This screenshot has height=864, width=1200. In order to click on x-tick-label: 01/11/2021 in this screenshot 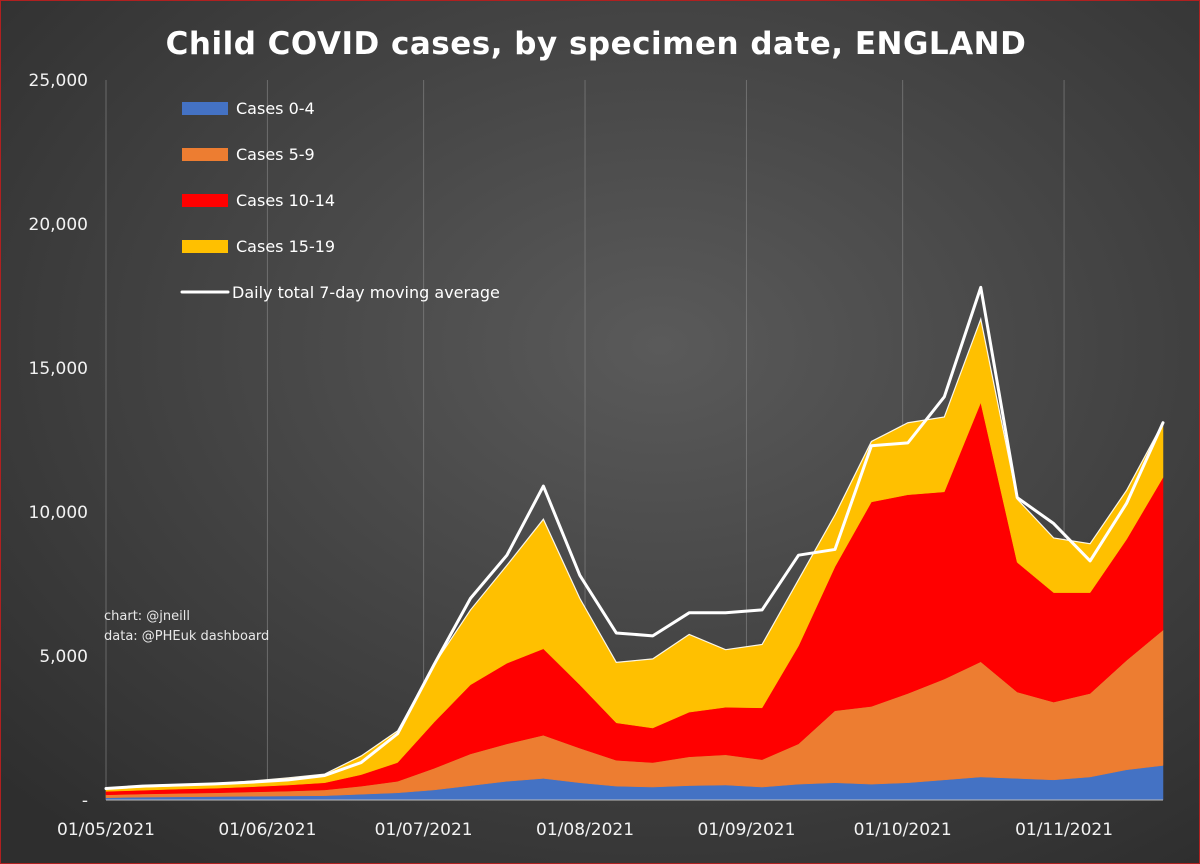, I will do `click(1064, 830)`.